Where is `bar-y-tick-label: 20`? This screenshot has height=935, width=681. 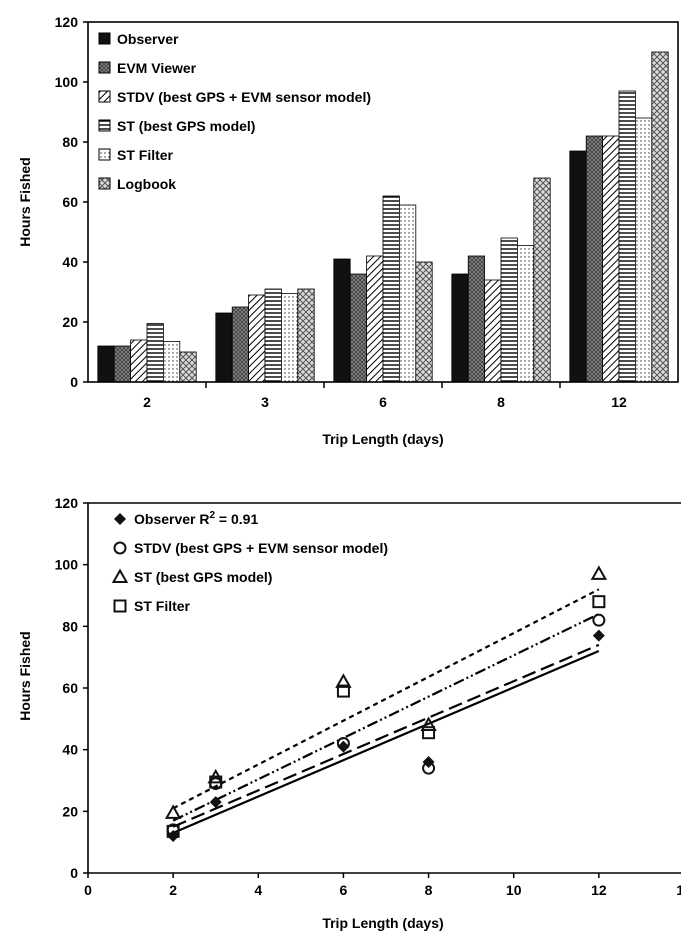
bar-y-tick-label: 20 is located at coordinates (70, 322).